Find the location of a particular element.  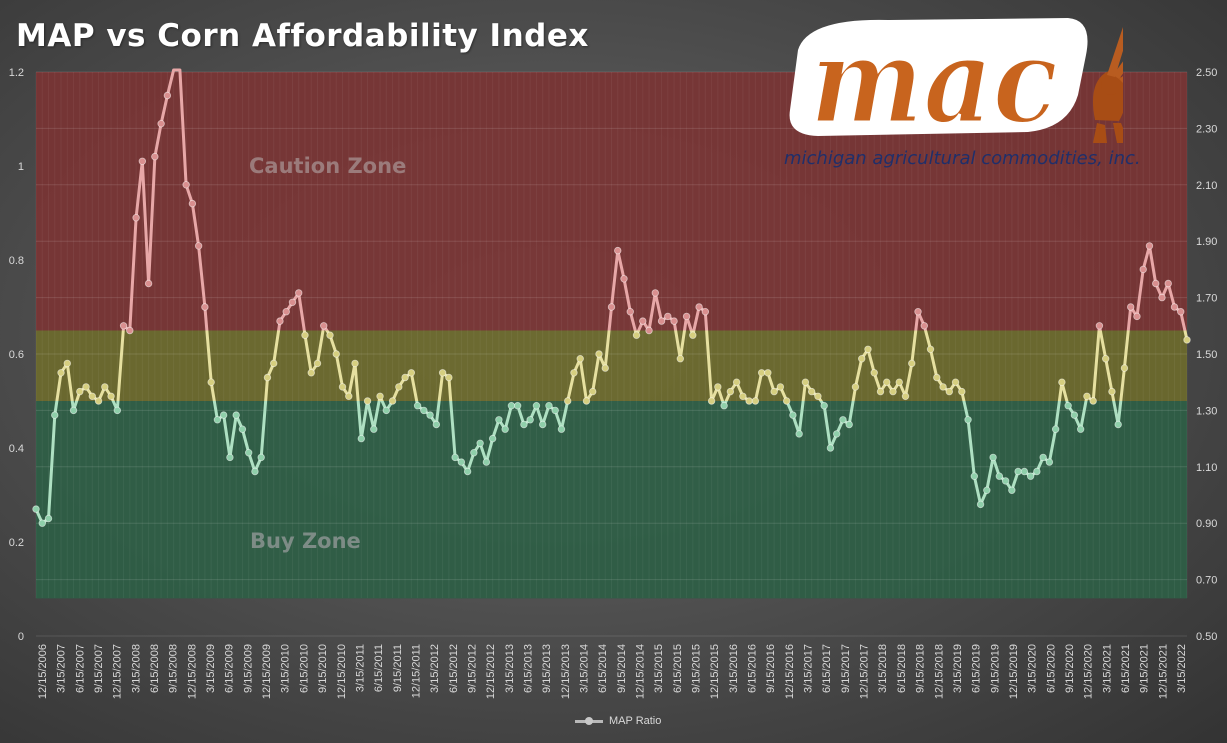

y-right-tick-label: 2.30 is located at coordinates (1206, 129).